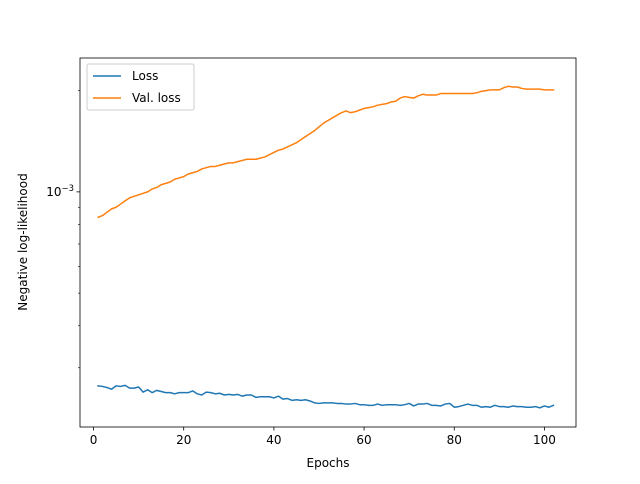  Describe the element at coordinates (454, 440) in the screenshot. I see `x-tick-label: 80` at that location.